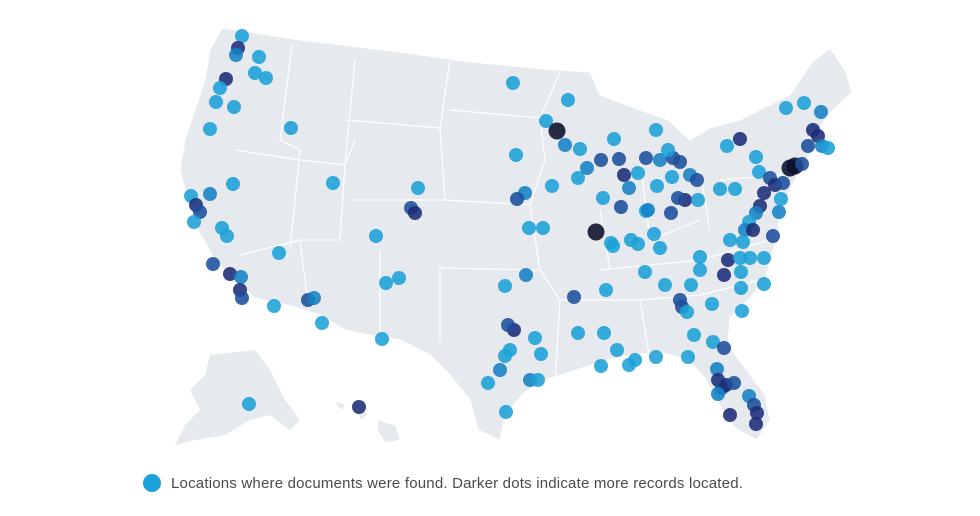 The image size is (980, 516). What do you see at coordinates (152, 483) in the screenshot?
I see `legend-swatch` at bounding box center [152, 483].